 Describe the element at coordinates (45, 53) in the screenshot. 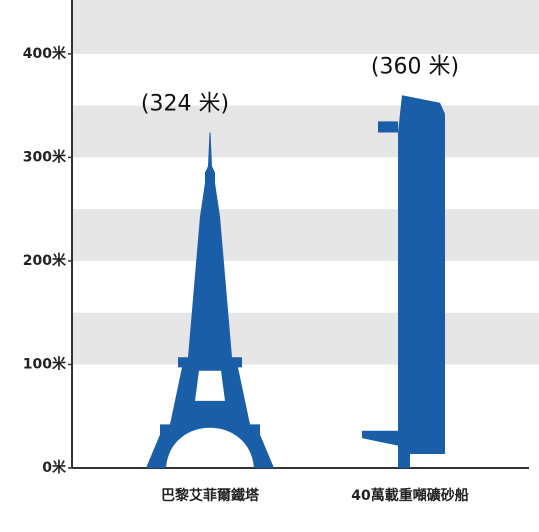

I see `y-tick-label: 400米` at that location.